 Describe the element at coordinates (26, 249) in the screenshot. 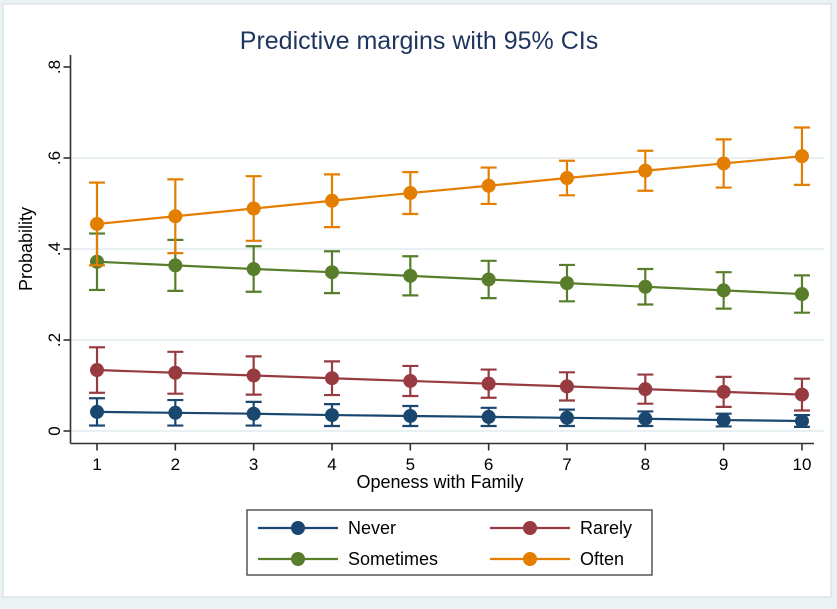

I see `y-axis-title: Probability` at that location.